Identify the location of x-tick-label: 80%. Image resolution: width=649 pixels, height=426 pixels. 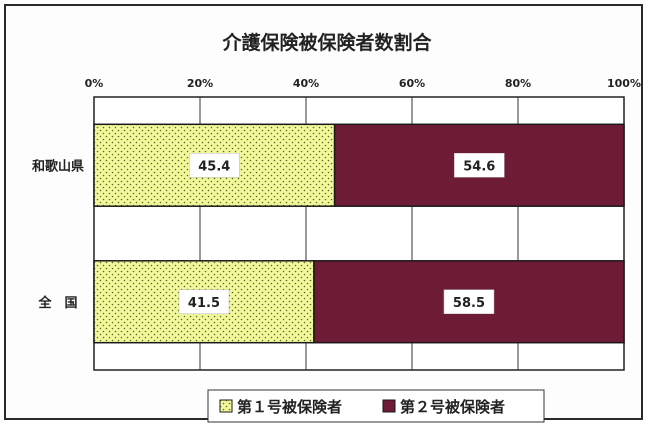
(518, 83).